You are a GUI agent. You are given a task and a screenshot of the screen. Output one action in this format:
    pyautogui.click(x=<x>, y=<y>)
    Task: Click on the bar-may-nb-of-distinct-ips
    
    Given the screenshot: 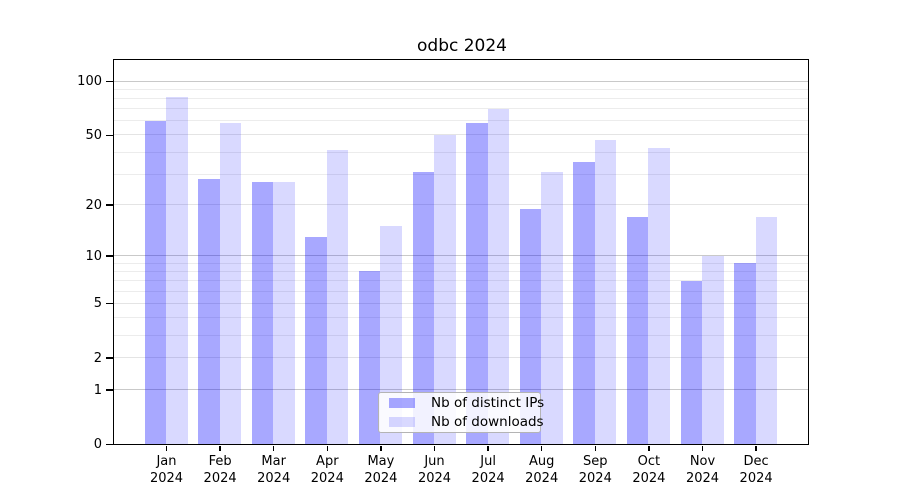 What is the action you would take?
    pyautogui.click(x=369, y=357)
    